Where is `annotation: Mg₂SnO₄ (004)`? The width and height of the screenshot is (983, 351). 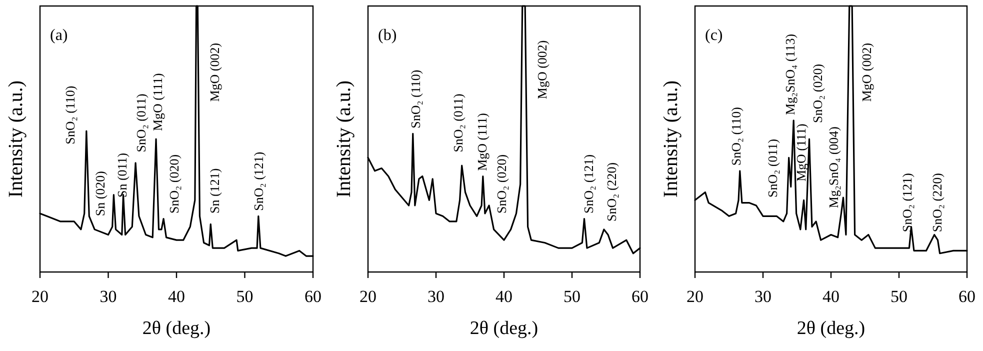 annotation: Mg₂SnO₄ (004) is located at coordinates (834, 167).